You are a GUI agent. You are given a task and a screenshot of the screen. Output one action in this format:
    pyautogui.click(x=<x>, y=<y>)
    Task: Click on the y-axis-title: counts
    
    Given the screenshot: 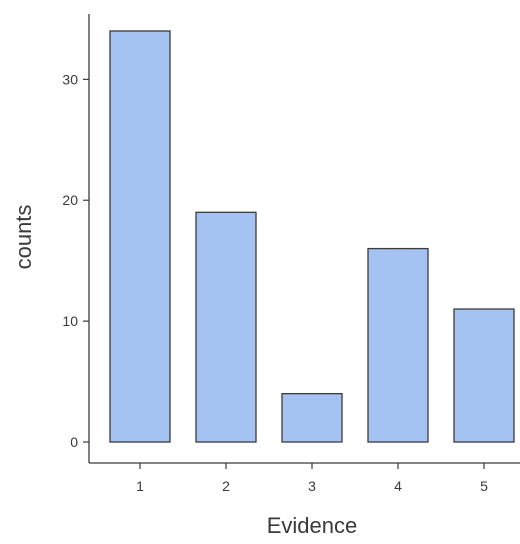 What is the action you would take?
    pyautogui.click(x=23, y=237)
    